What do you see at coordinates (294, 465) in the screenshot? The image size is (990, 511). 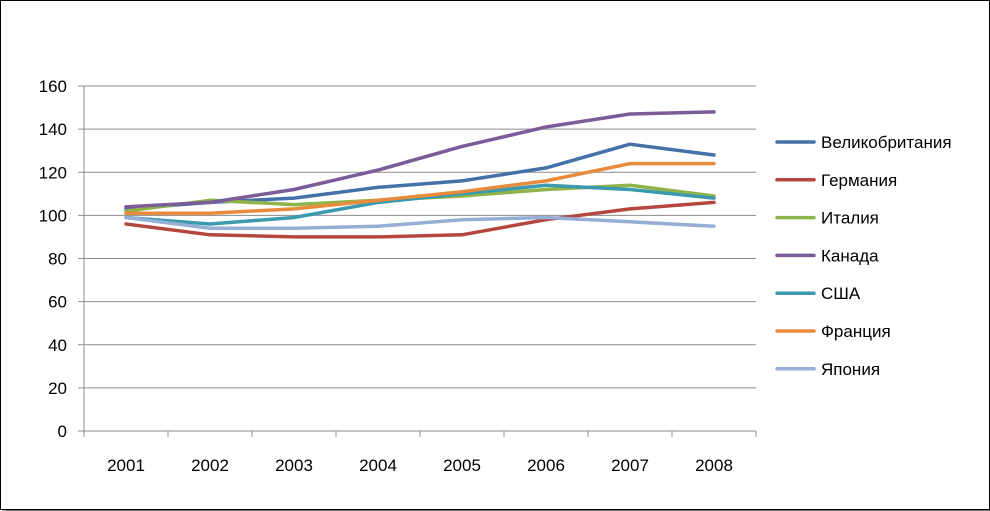 I see `x-tick-label: 2003` at bounding box center [294, 465].